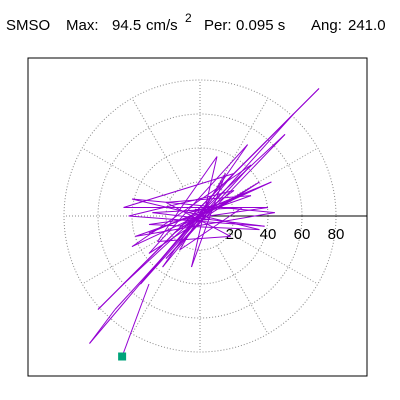 The image size is (400, 400). Describe the element at coordinates (302, 234) in the screenshot. I see `radial-tick-60: 60` at that location.